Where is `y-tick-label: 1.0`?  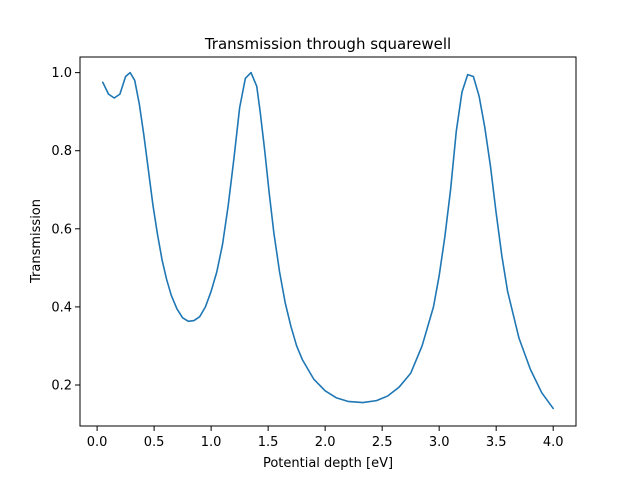 y-tick-label: 1.0 is located at coordinates (61, 73).